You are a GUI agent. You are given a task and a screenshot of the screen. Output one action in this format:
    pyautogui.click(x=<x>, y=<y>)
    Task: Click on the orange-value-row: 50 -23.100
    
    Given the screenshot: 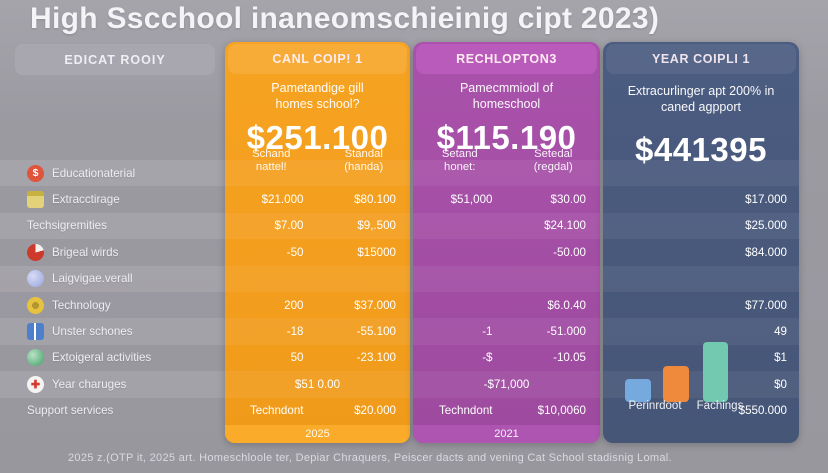 What is the action you would take?
    pyautogui.click(x=317, y=358)
    